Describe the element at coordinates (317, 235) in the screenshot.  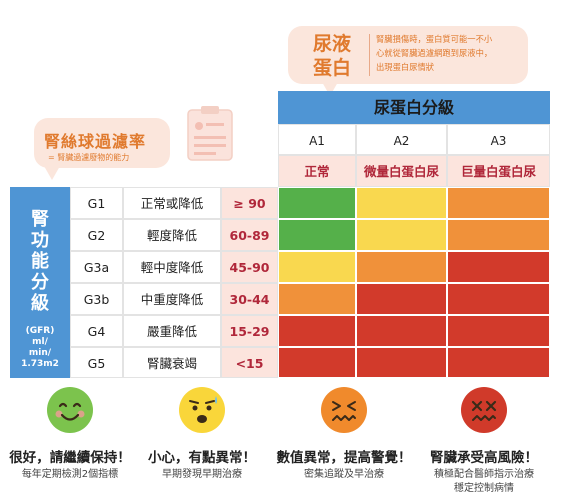
I see `risk-cell-g2-a1` at that location.